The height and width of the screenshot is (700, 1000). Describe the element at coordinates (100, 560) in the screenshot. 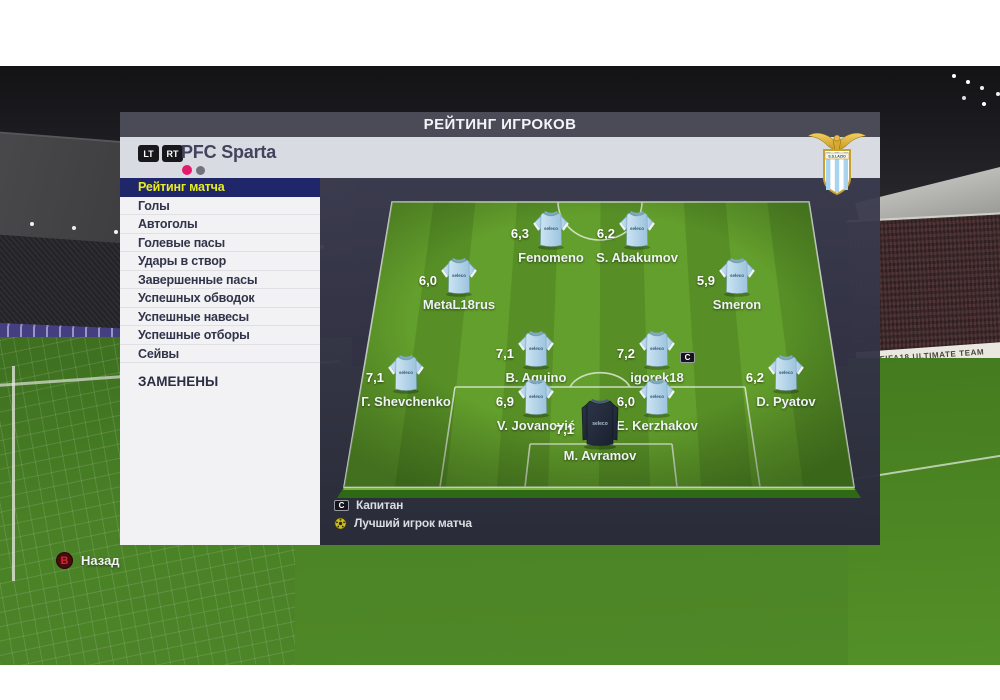

I see `back-label: Назад` at that location.